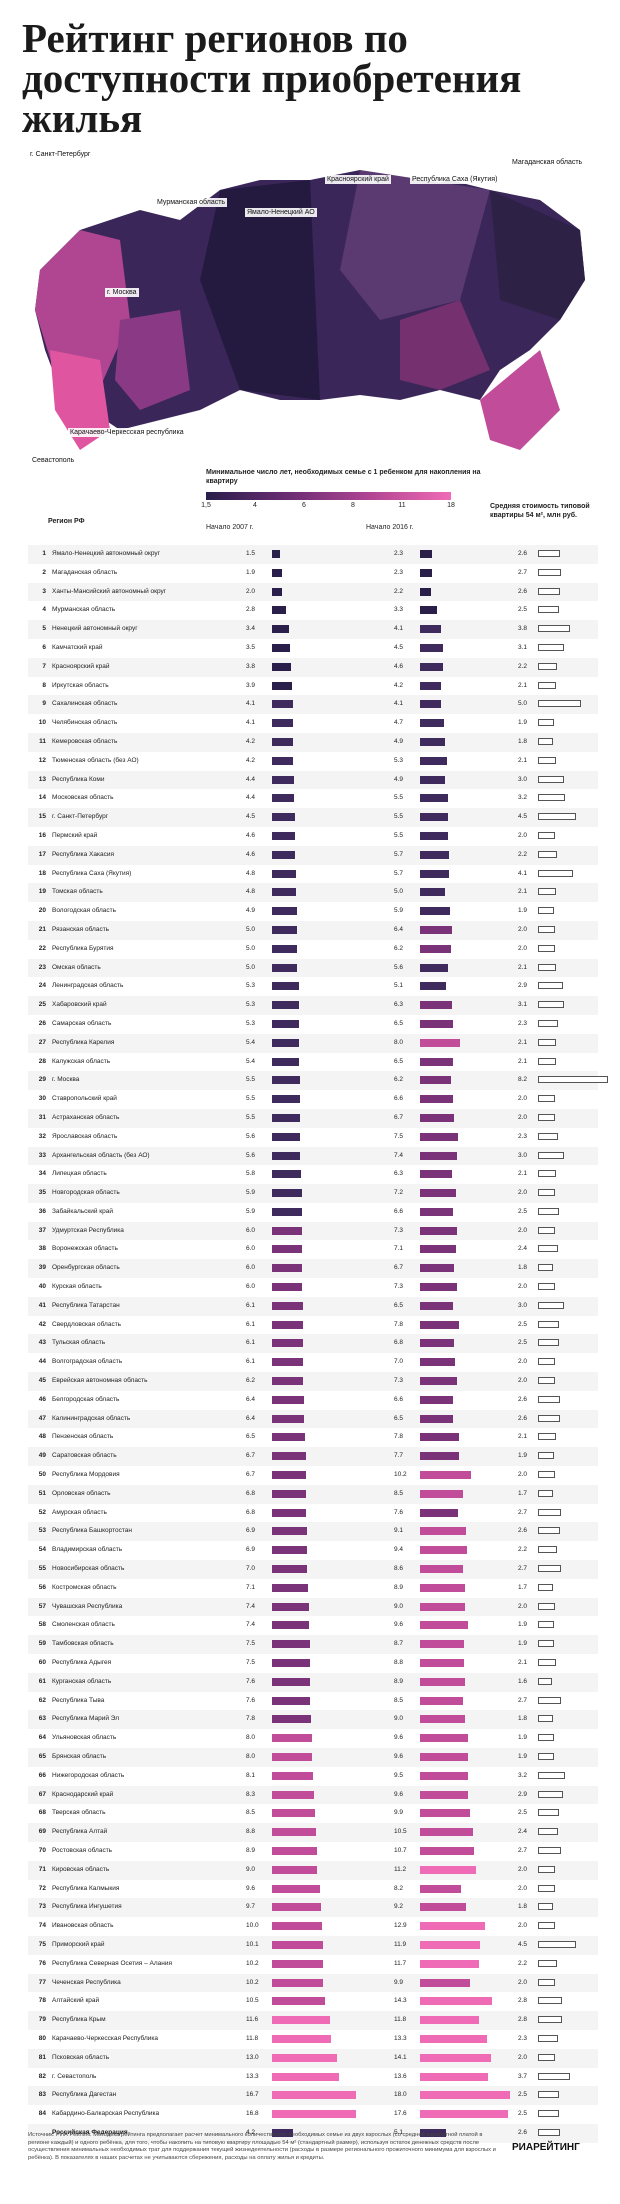 The width and height of the screenshot is (620, 2204). What do you see at coordinates (76, 967) in the screenshot?
I see `row-region: Омская область` at bounding box center [76, 967].